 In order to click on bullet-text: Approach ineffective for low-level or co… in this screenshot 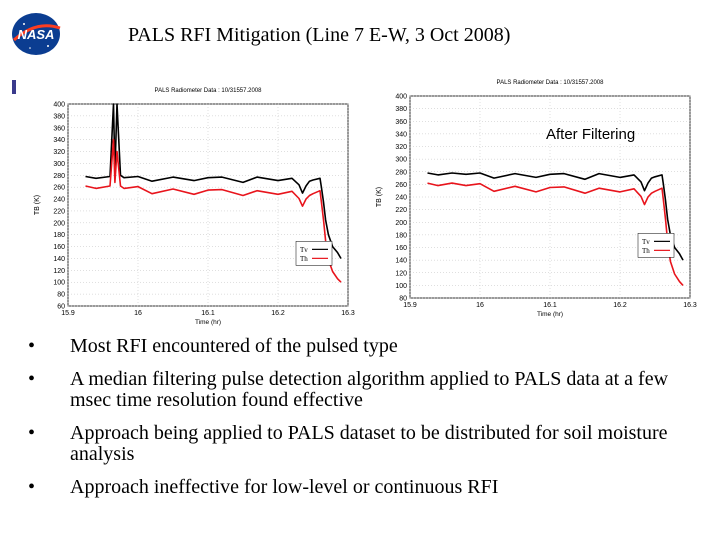, I will do `click(284, 487)`.